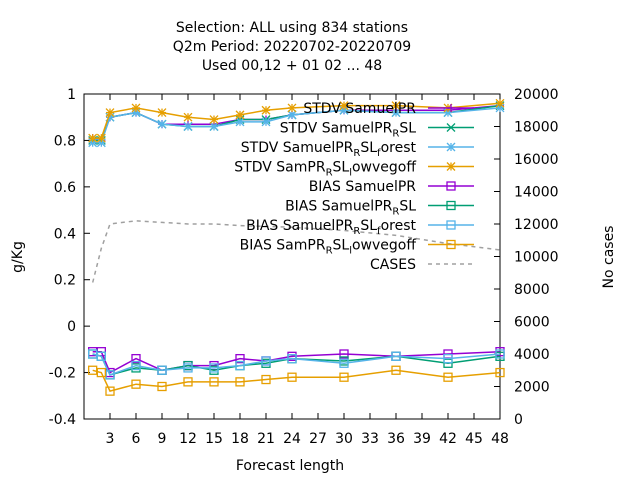  Describe the element at coordinates (136, 439) in the screenshot. I see `x-tick-label: 6` at that location.